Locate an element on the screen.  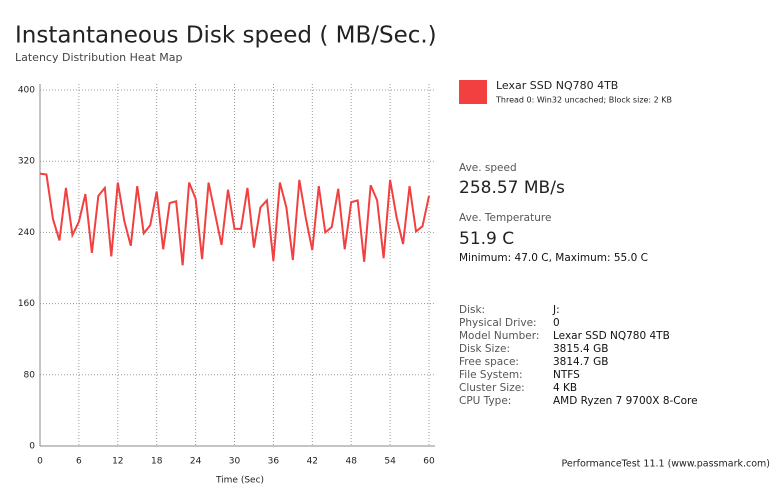
speed-label: Ave. speed is located at coordinates (488, 168).